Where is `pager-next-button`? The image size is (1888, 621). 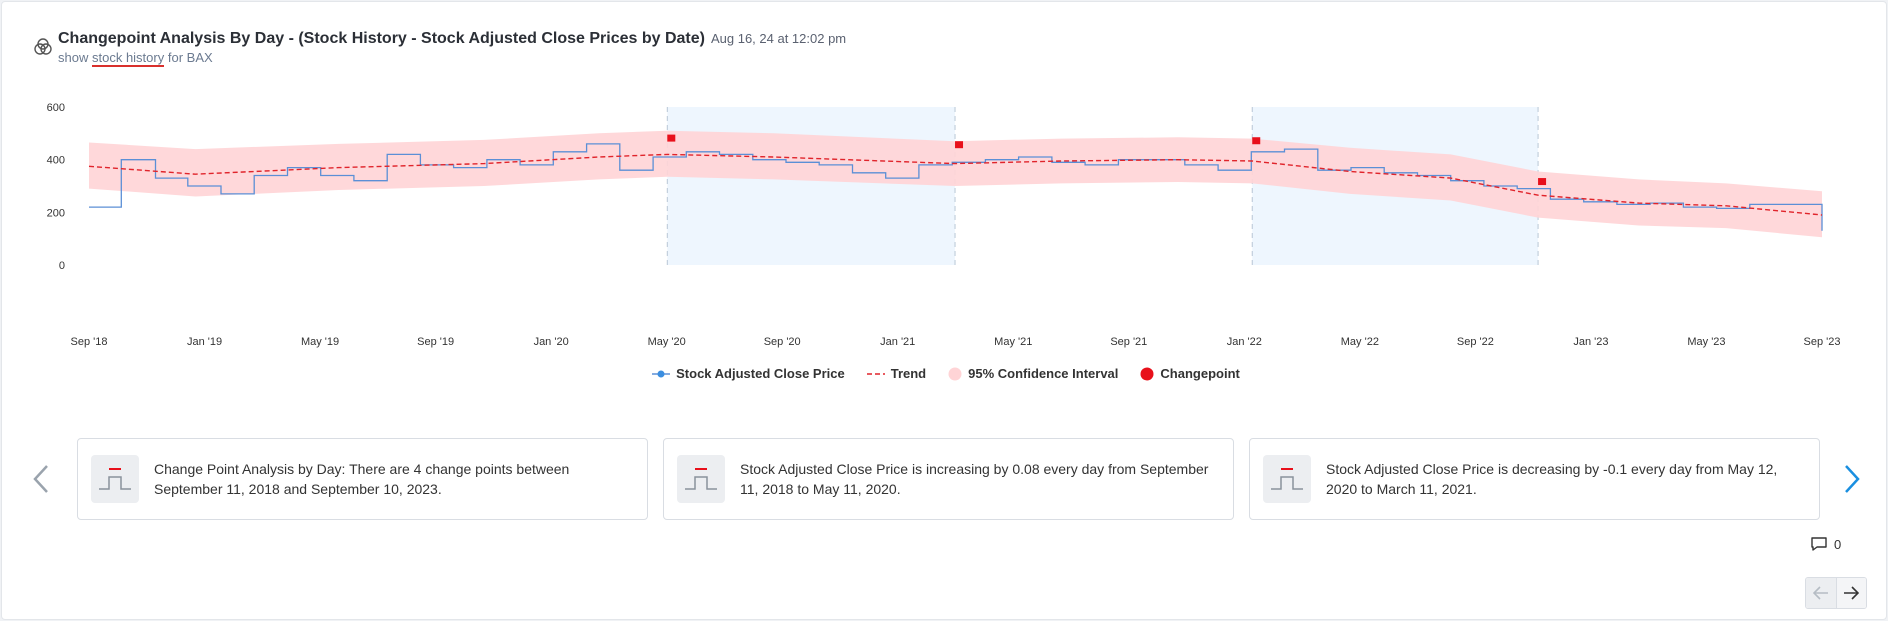 pager-next-button is located at coordinates (1850, 593).